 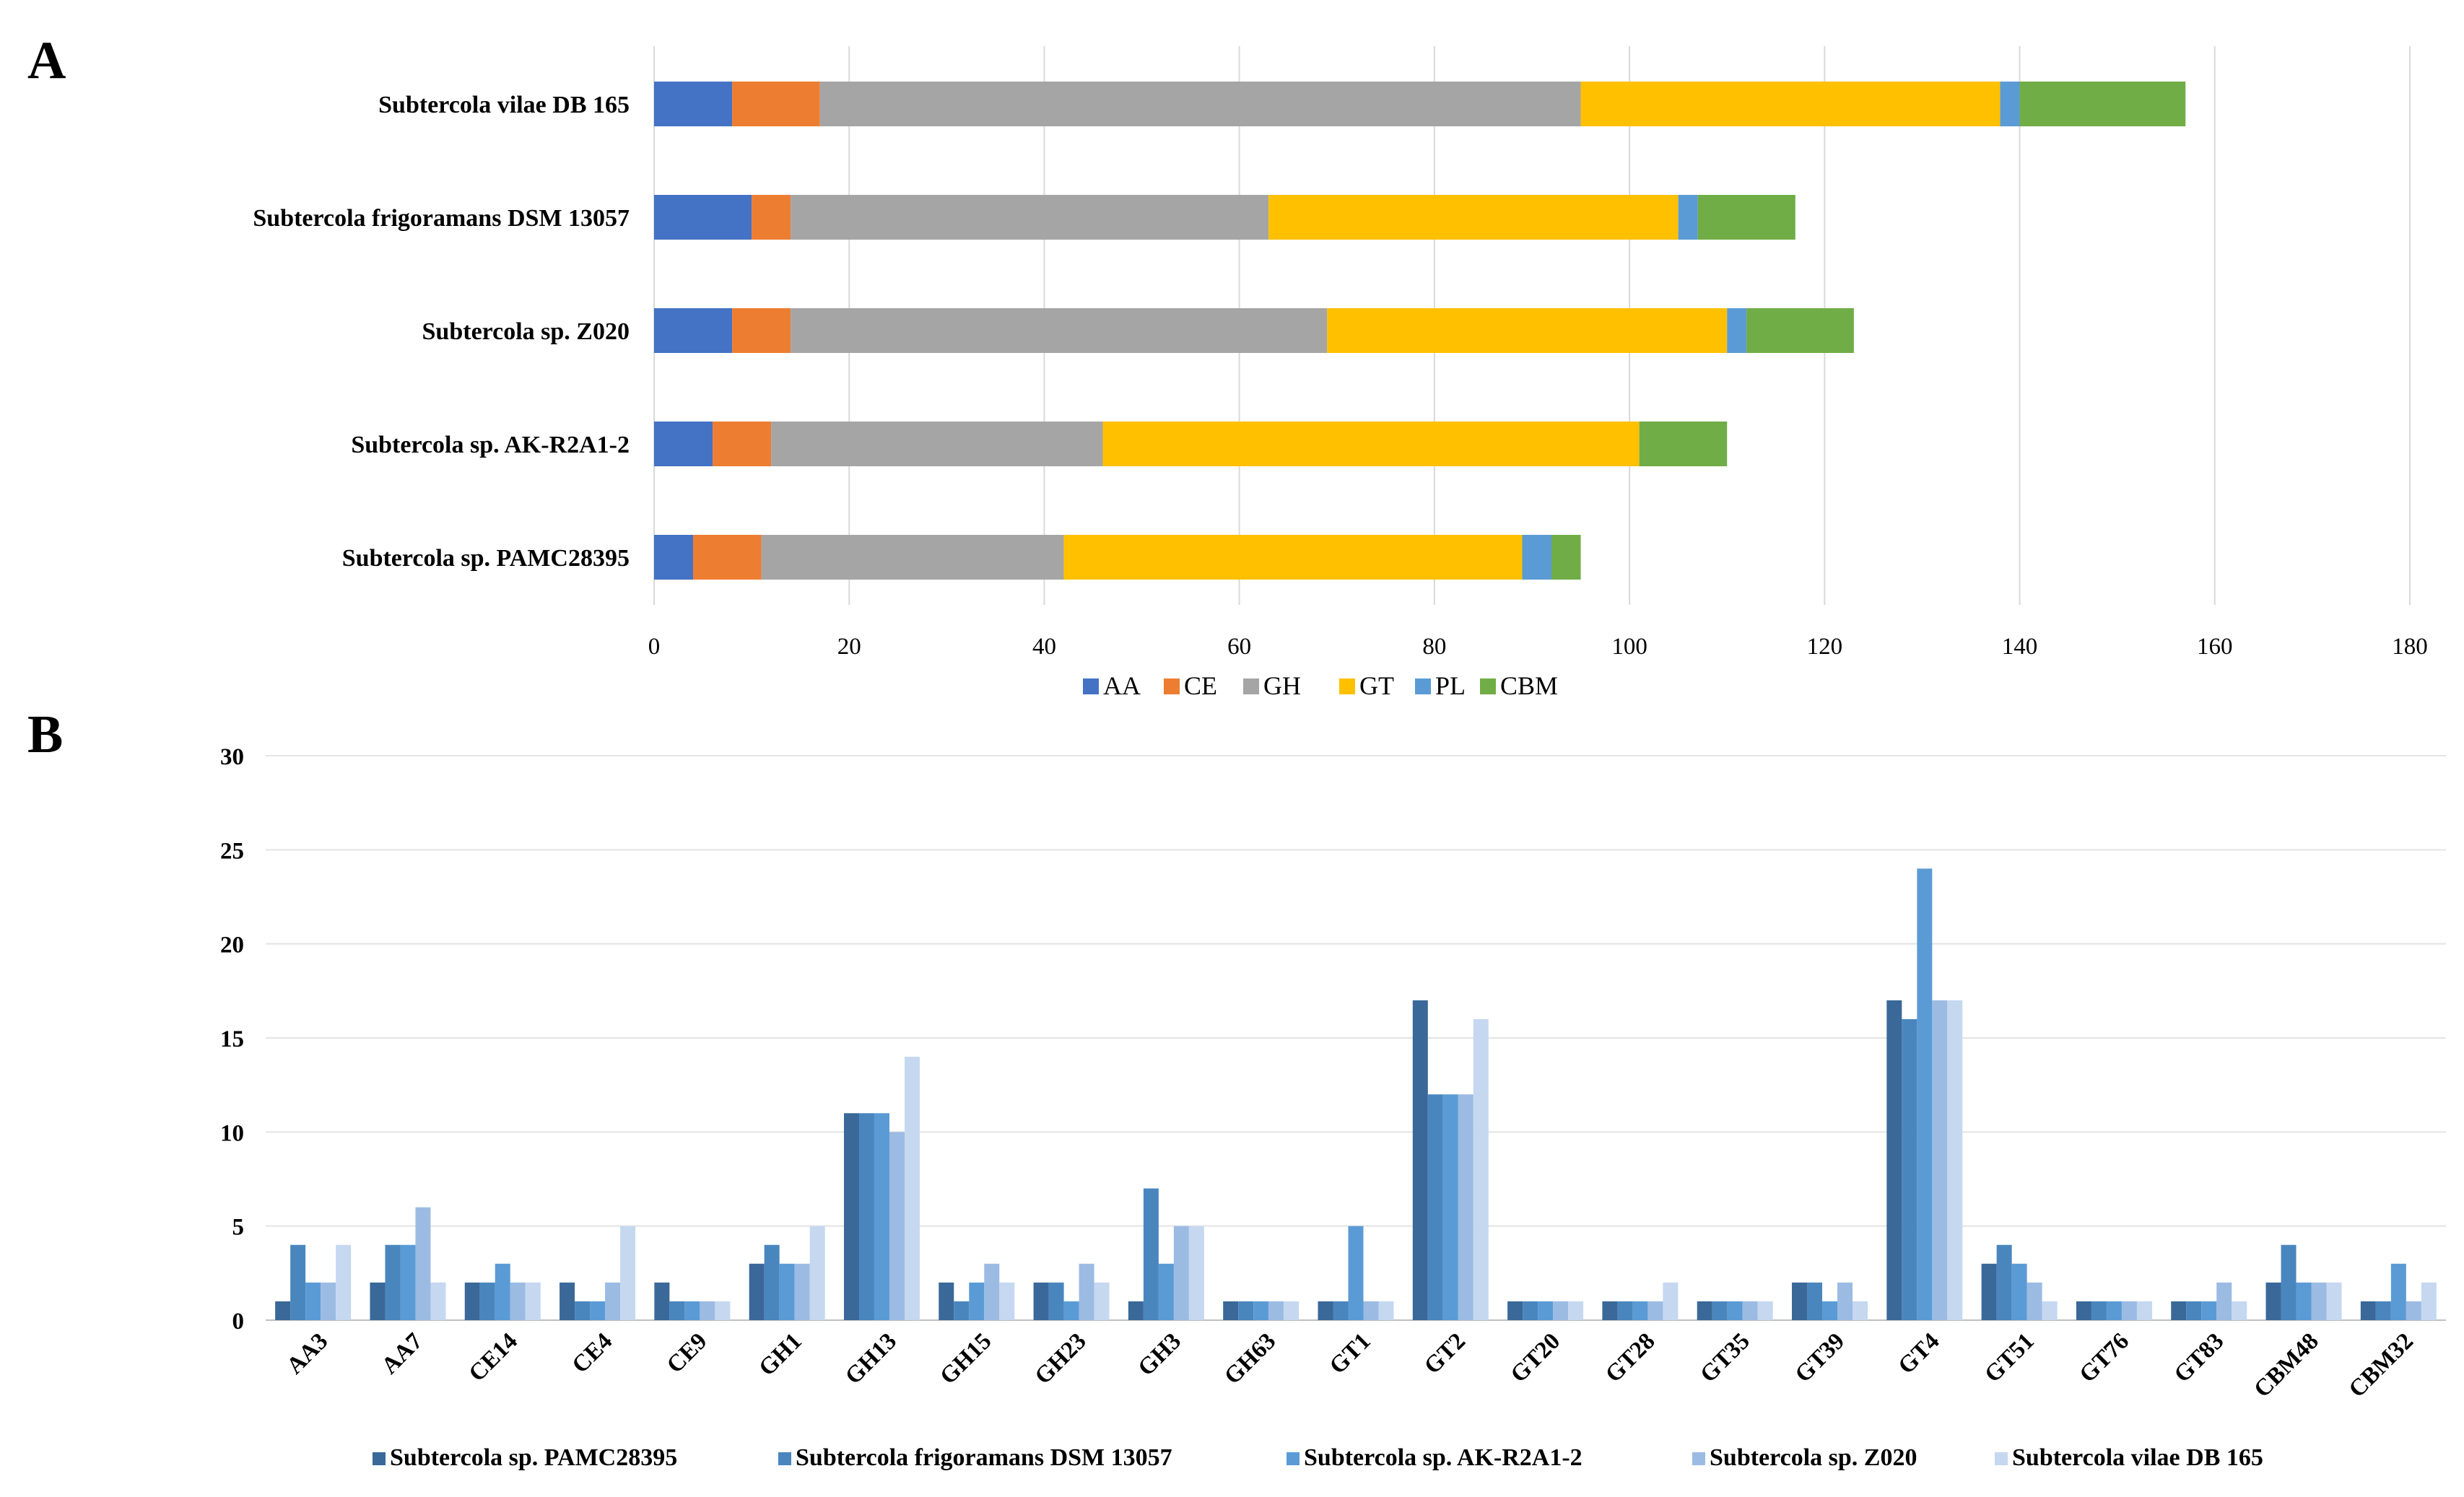 I want to click on chart-b-category-label: GT28, so click(x=1631, y=1358).